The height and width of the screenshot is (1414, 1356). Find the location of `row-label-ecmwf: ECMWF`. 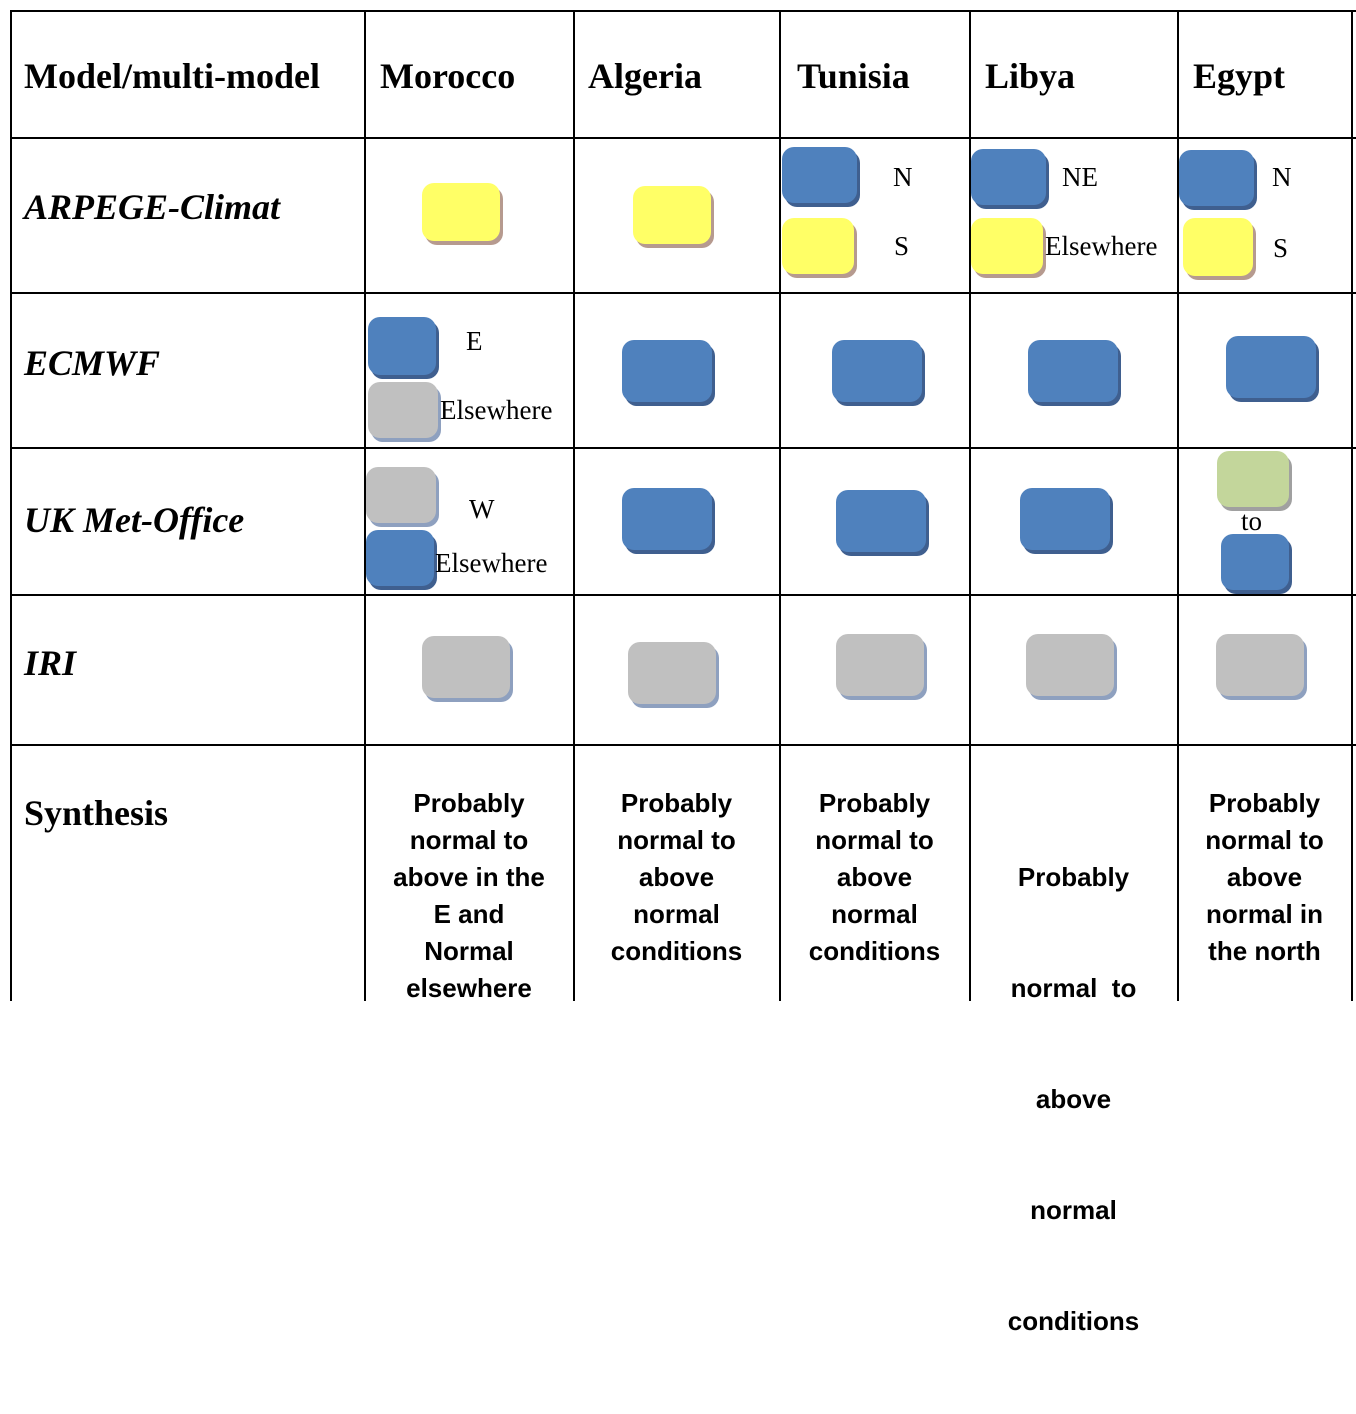

row-label-ecmwf: ECMWF is located at coordinates (92, 363).